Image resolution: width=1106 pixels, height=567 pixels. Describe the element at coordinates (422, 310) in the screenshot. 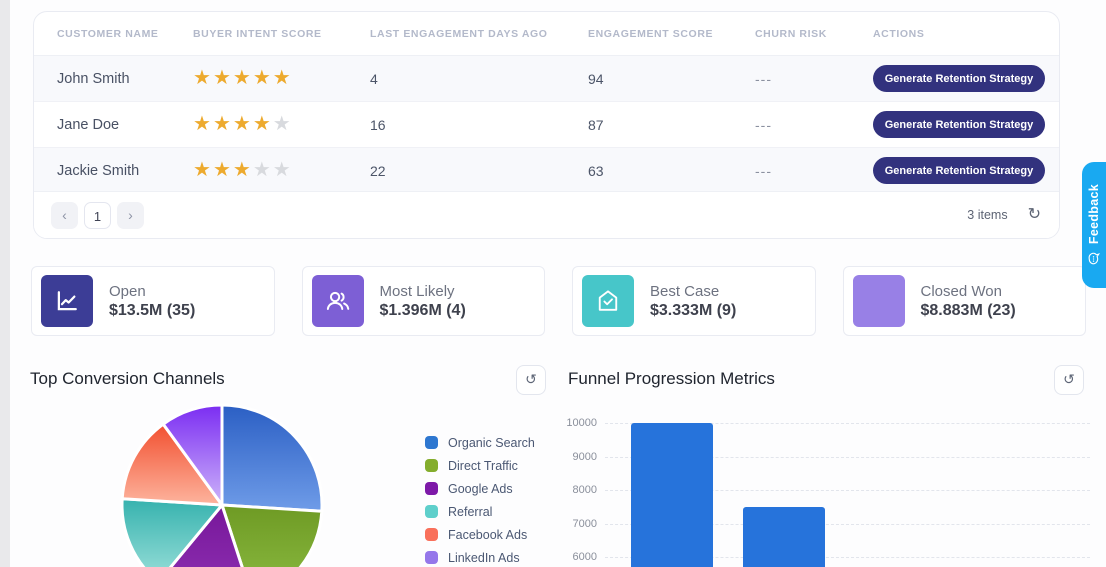

I see `summary-card-value: $1.396M (4)` at that location.